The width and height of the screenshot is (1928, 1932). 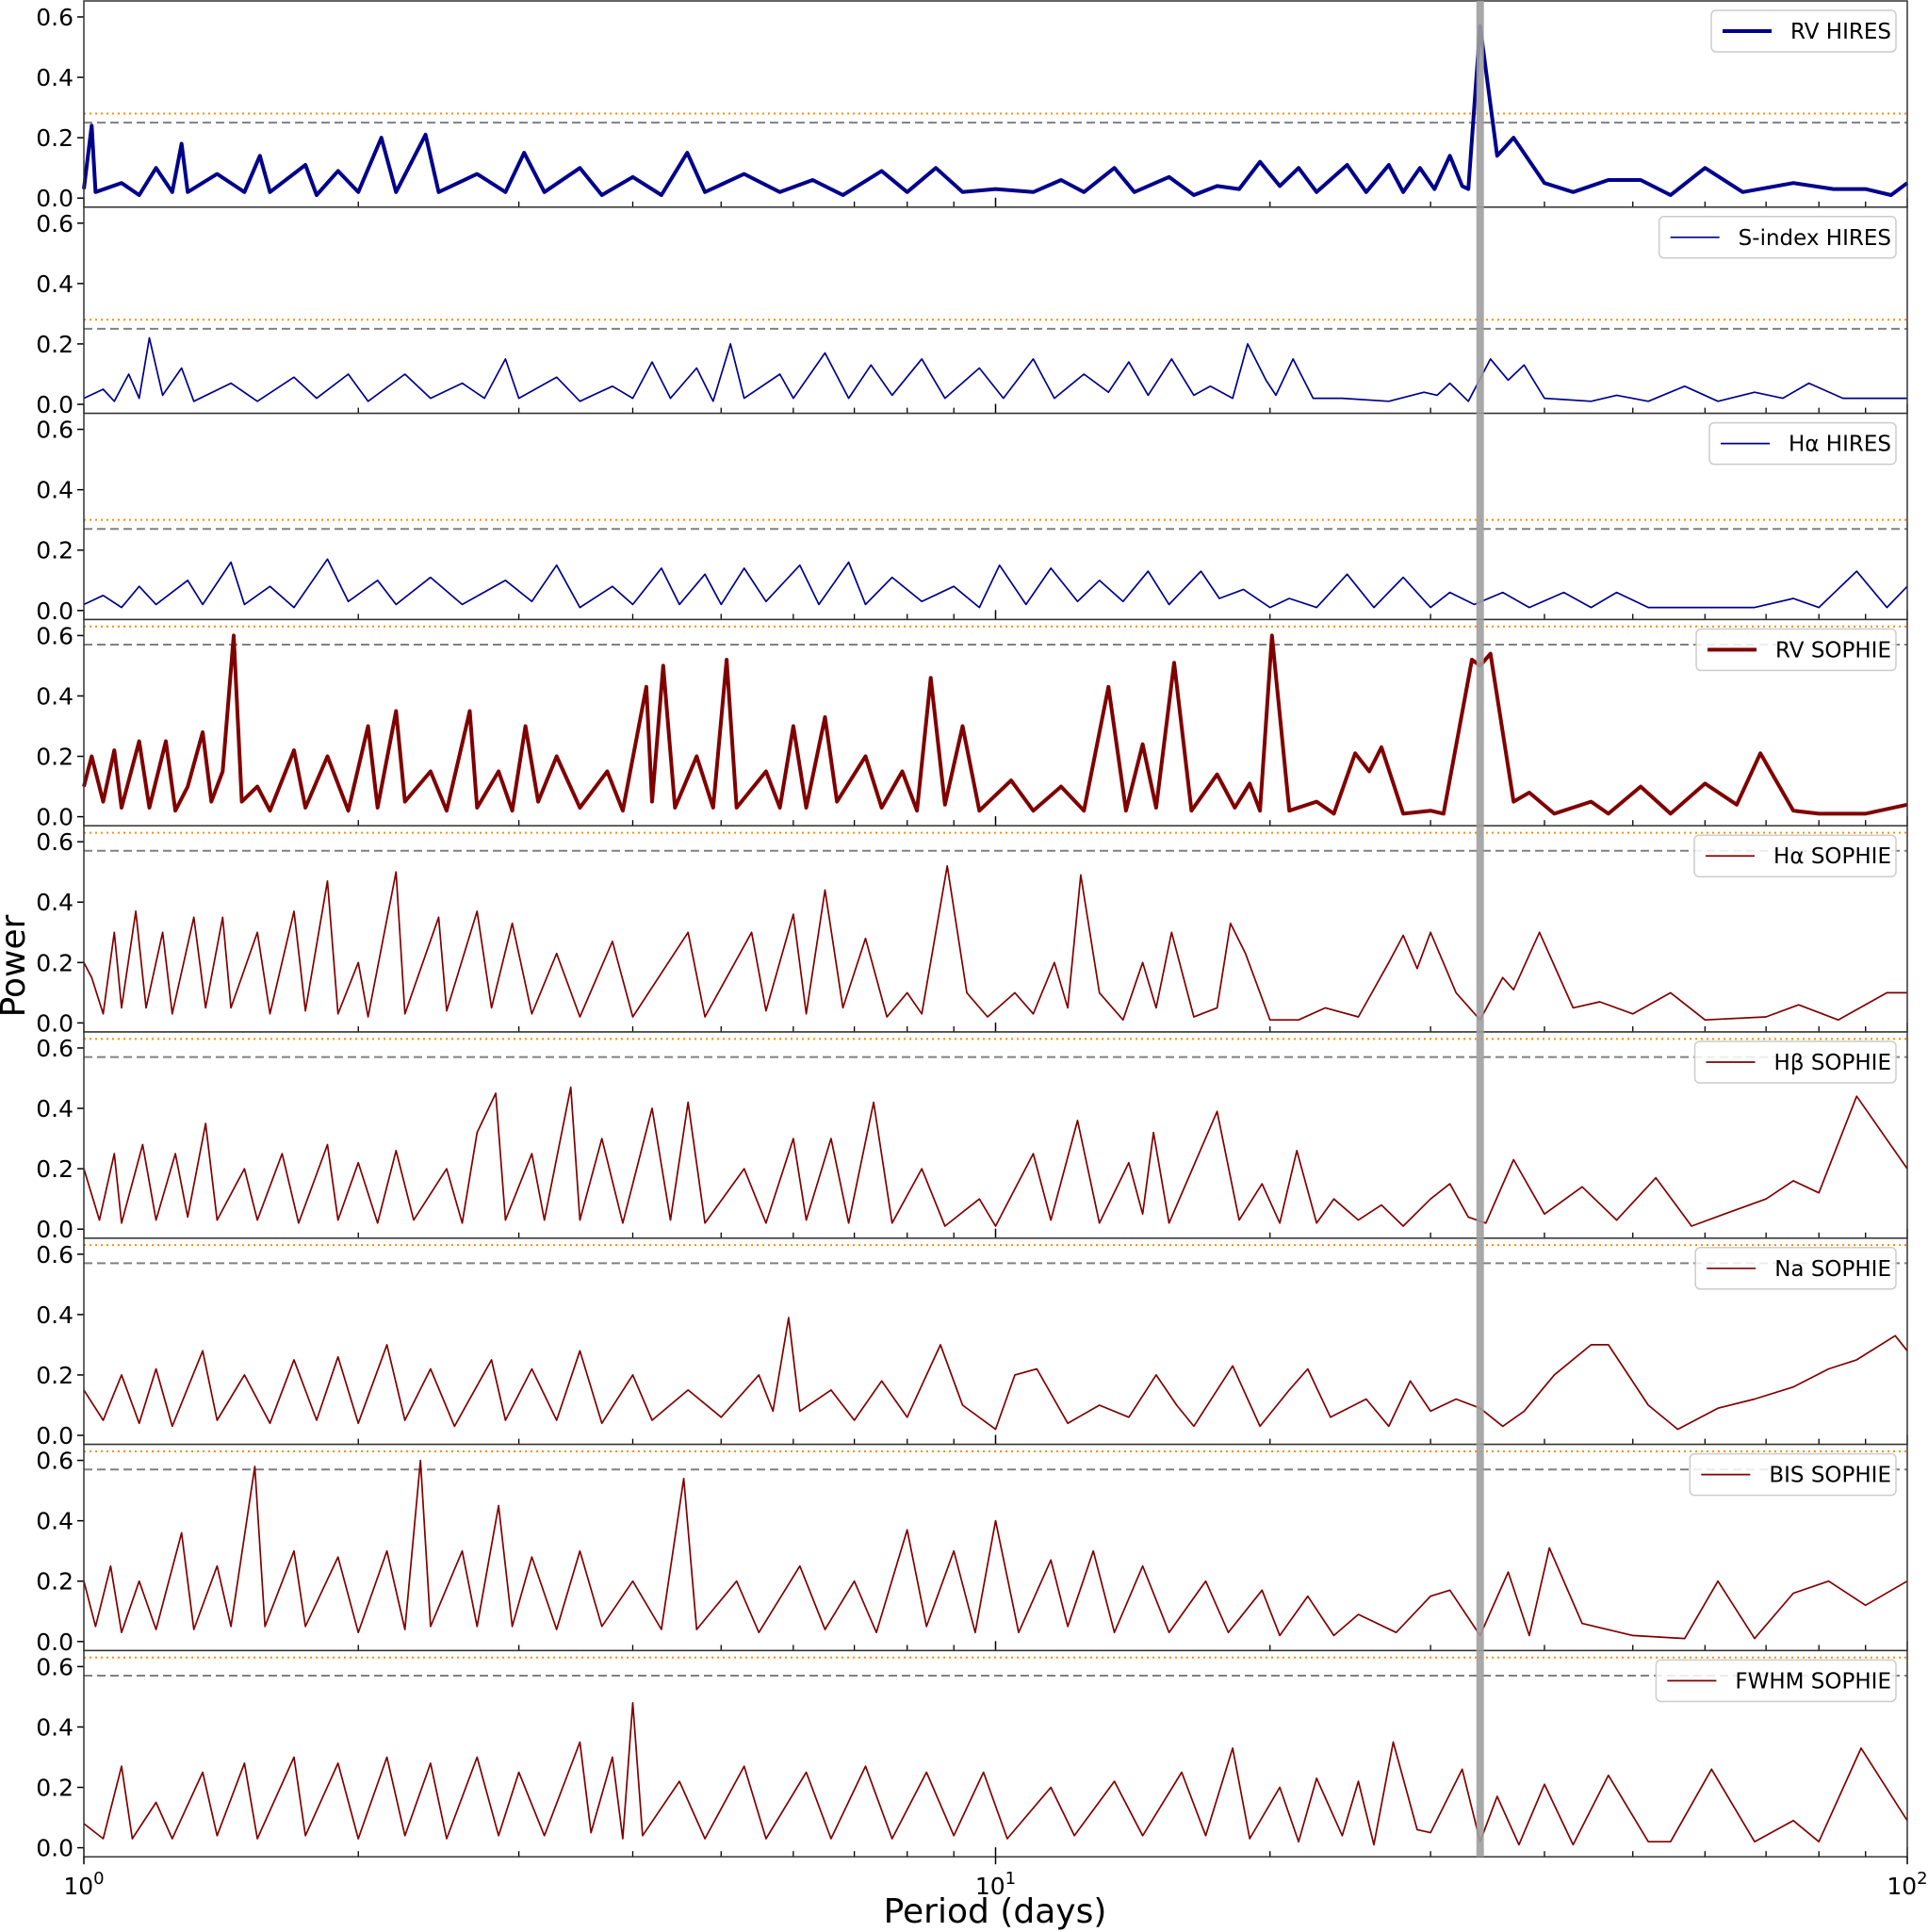 I want to click on panel-bis-sophie: 0.0 0.2 0.4 0.6 BIS SOPHIE, so click(x=972, y=1549).